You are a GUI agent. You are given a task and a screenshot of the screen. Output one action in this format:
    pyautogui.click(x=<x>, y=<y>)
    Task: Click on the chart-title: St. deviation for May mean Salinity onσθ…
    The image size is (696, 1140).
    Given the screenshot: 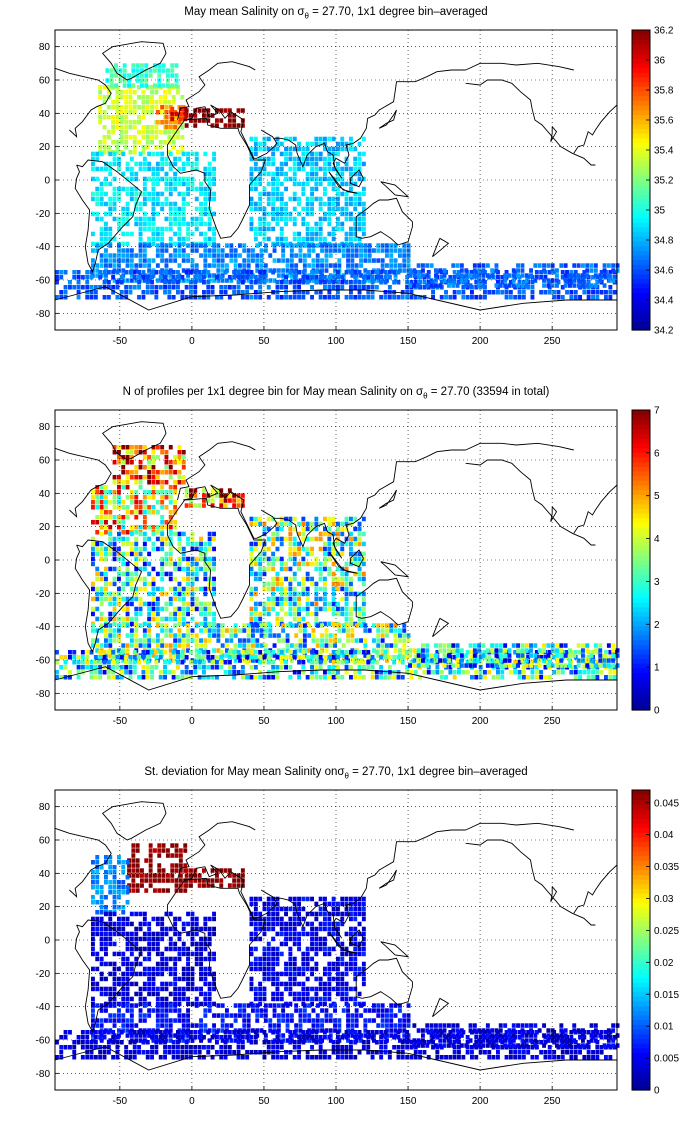 What is the action you would take?
    pyautogui.click(x=336, y=773)
    